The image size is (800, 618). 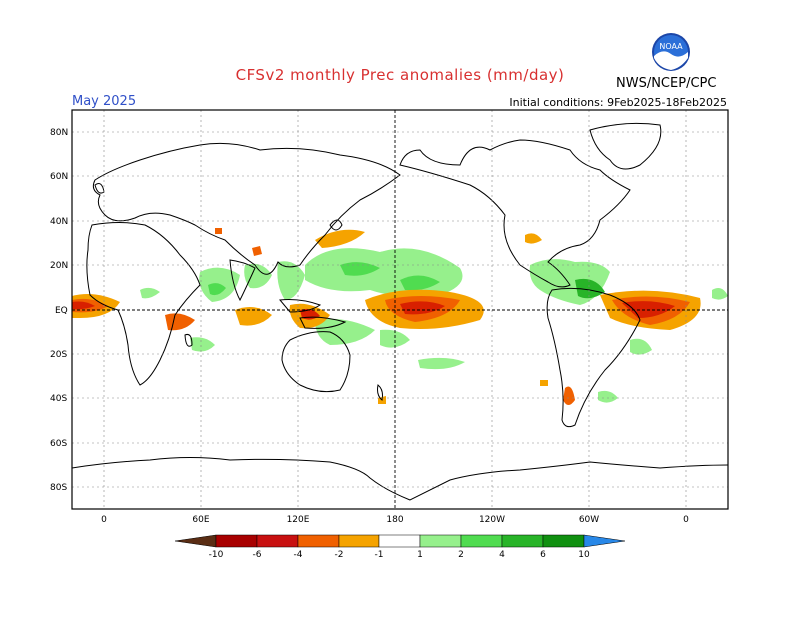 What do you see at coordinates (59, 177) in the screenshot?
I see `lat-label: 60N` at bounding box center [59, 177].